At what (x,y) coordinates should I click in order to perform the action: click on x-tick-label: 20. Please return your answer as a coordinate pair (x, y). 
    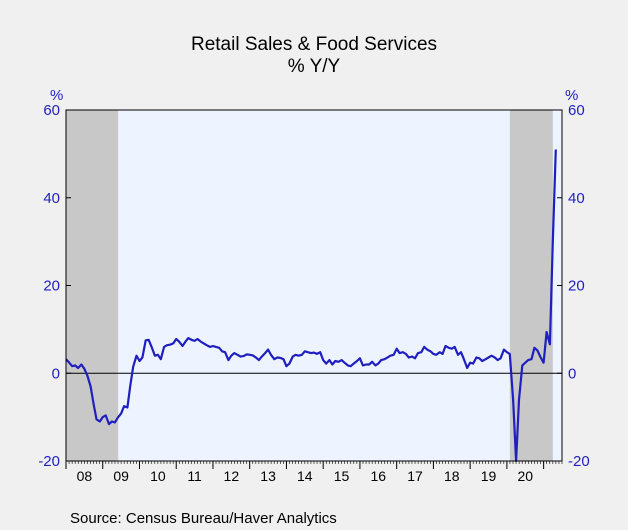
    Looking at the image, I should click on (525, 476).